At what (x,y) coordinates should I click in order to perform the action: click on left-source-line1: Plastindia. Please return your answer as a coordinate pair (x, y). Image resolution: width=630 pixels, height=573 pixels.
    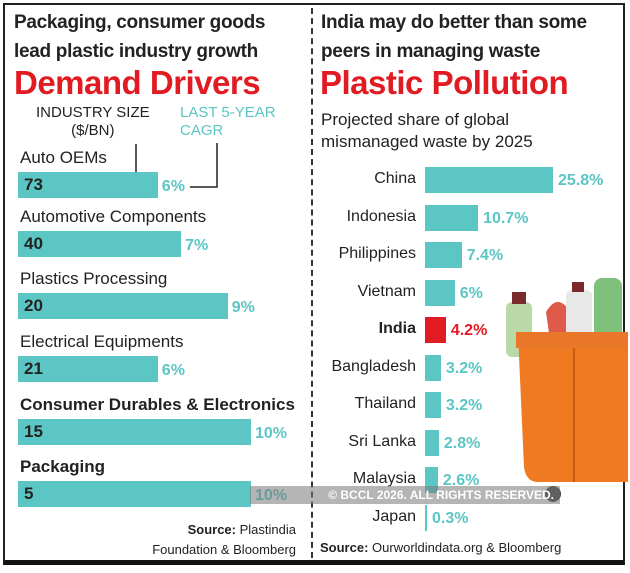
    Looking at the image, I should click on (267, 529).